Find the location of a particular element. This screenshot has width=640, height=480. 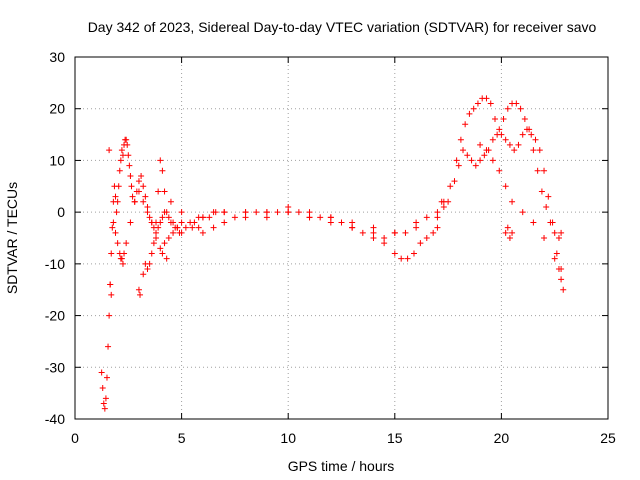

y-tick-label: -20 is located at coordinates (55, 316).